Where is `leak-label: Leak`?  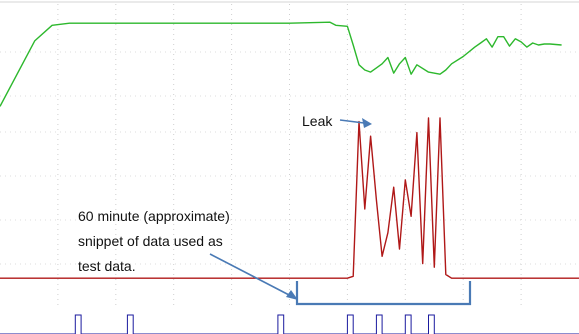 leak-label: Leak is located at coordinates (317, 121).